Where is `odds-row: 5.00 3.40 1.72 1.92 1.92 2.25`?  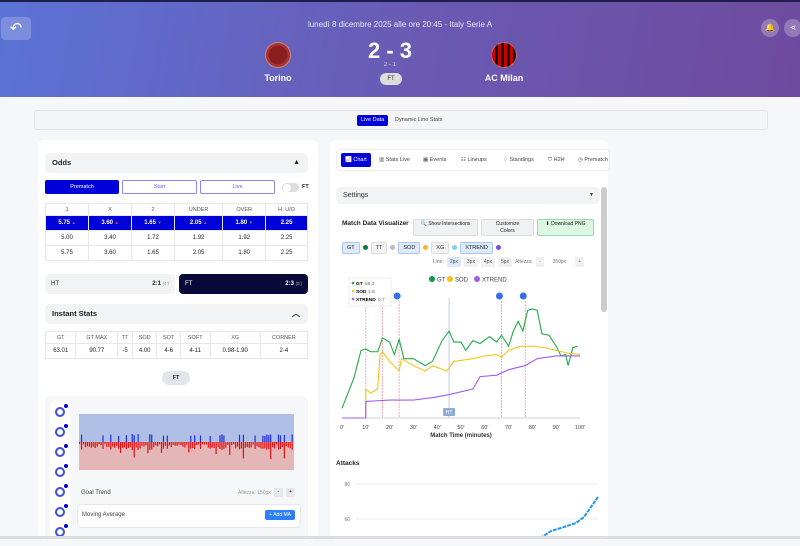
odds-row: 5.00 3.40 1.72 1.92 1.92 2.25 is located at coordinates (176, 238).